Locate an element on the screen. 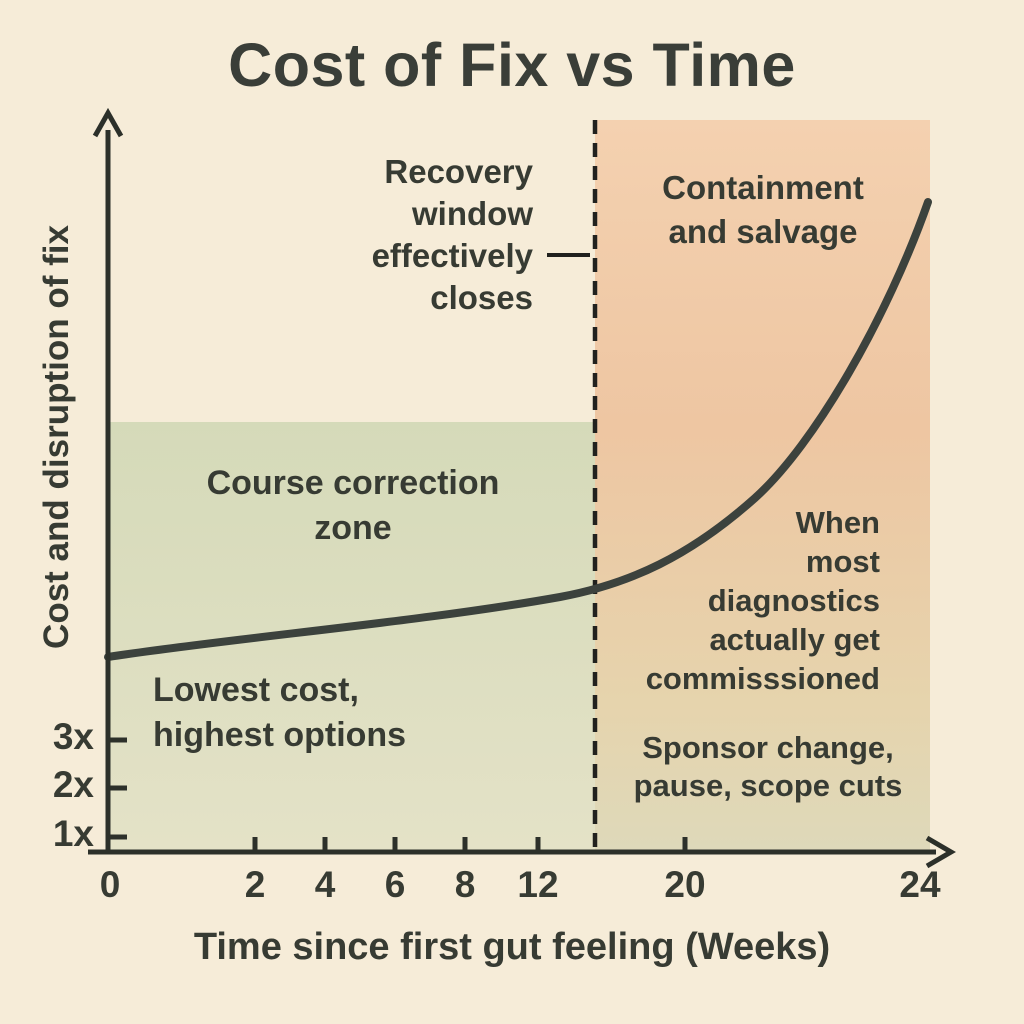 The height and width of the screenshot is (1024, 1024). x-axis-title: Time since first gut feeling (Weeks) is located at coordinates (512, 947).